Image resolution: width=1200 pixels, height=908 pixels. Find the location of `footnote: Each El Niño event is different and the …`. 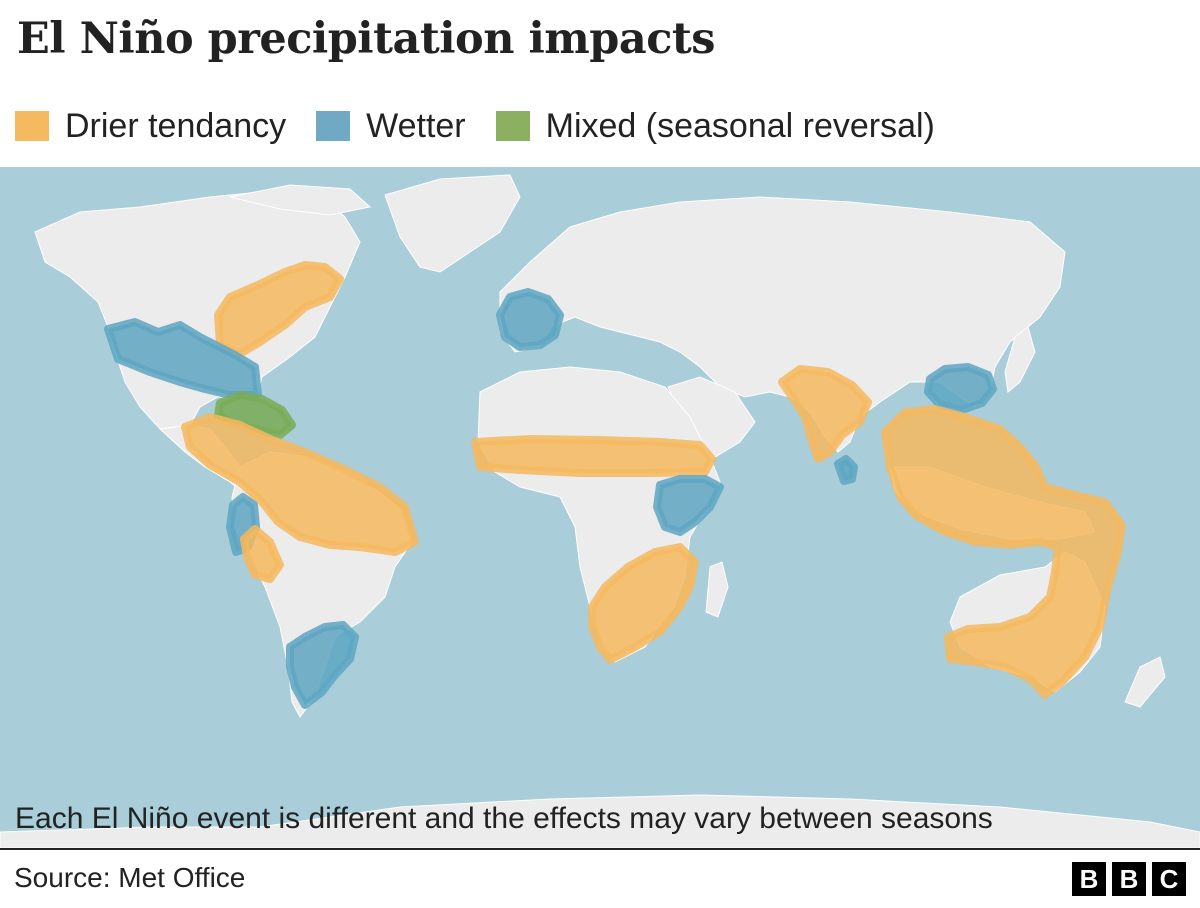

footnote: Each El Niño event is different and the … is located at coordinates (504, 818).